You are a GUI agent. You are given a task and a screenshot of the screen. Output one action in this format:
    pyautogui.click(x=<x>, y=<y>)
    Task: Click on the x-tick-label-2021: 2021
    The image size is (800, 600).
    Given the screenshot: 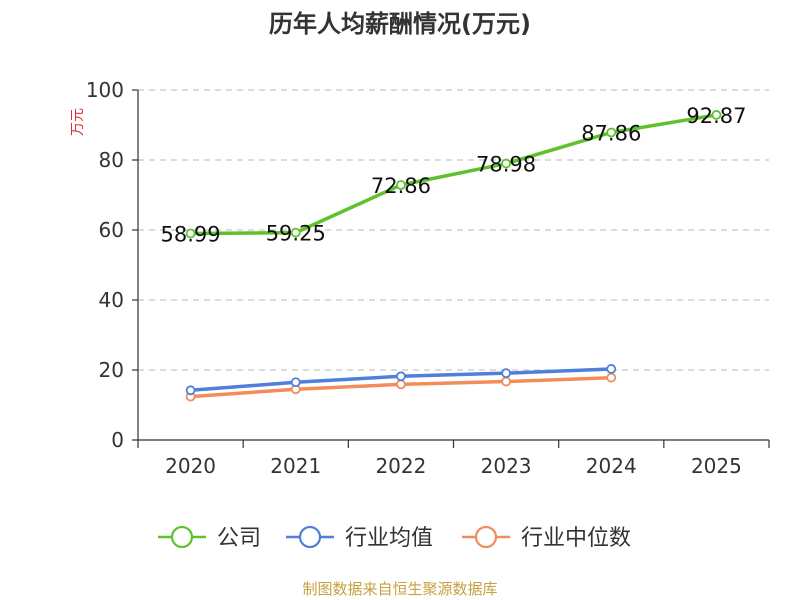 What is the action you would take?
    pyautogui.click(x=295, y=466)
    